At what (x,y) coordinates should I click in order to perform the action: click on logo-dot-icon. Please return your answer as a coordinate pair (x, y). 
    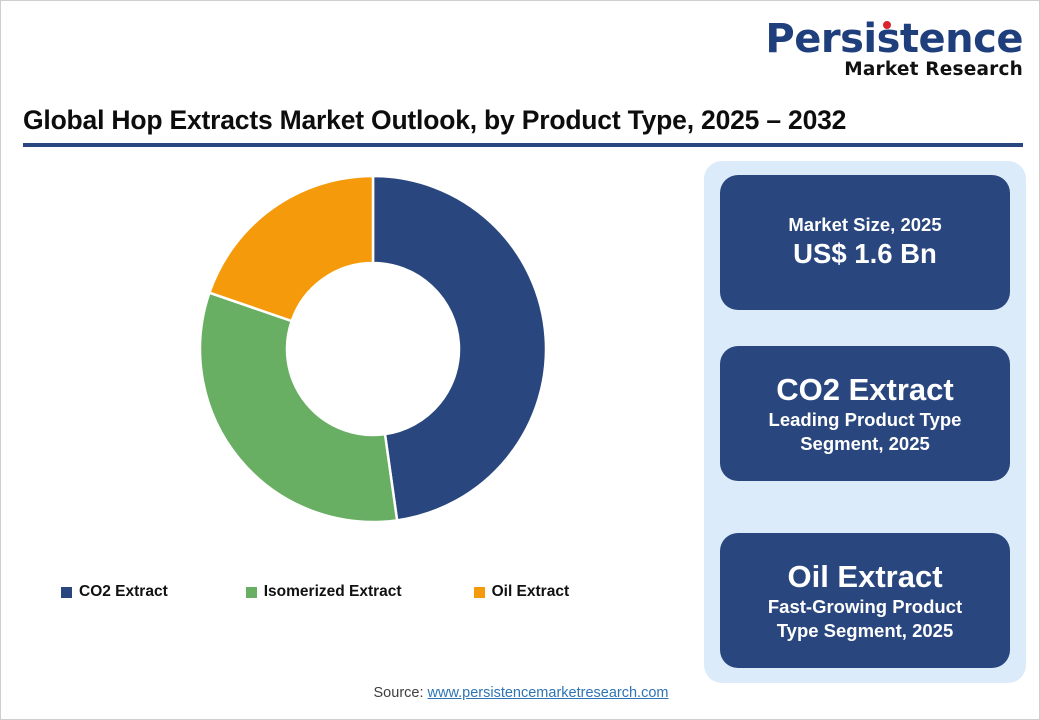
    Looking at the image, I should click on (887, 25).